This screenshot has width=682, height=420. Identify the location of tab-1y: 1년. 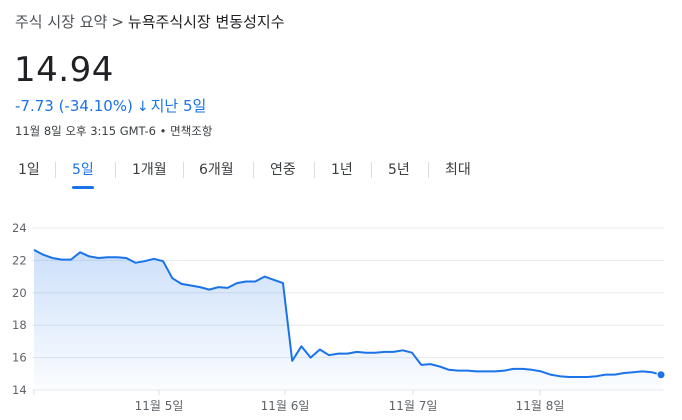
(342, 170).